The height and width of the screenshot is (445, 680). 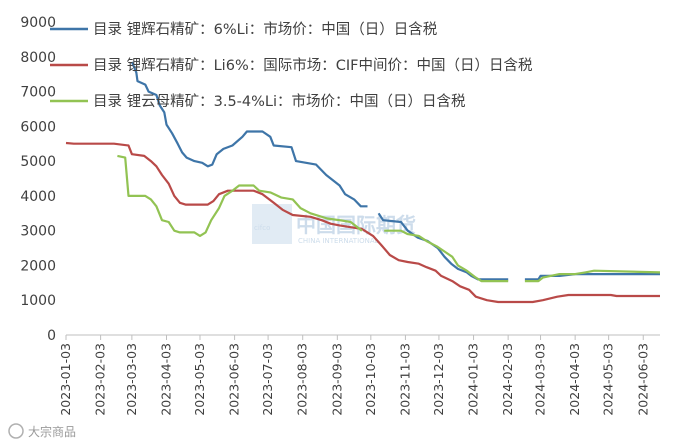 What do you see at coordinates (279, 101) in the screenshot?
I see `legend-label-2: 目录 锂云母精矿：3.5-4%Li：市场价：中国（日）日含税` at bounding box center [279, 101].